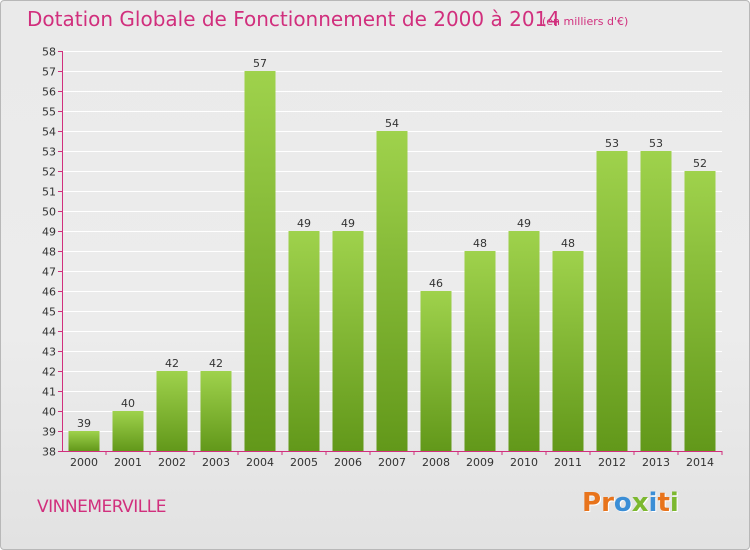 The height and width of the screenshot is (550, 750). I want to click on y-tick-label: 56, so click(49, 92).